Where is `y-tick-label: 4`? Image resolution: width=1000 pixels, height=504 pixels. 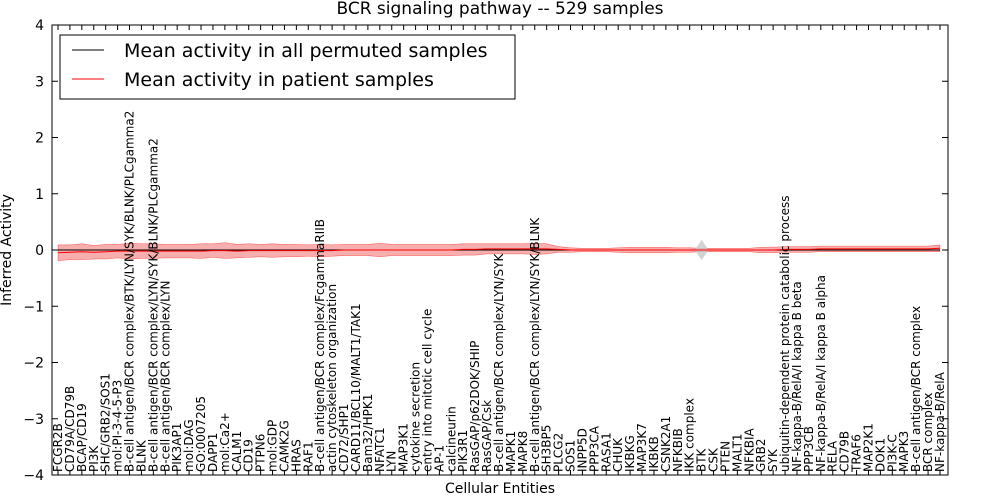 y-tick-label: 4 is located at coordinates (39, 26).